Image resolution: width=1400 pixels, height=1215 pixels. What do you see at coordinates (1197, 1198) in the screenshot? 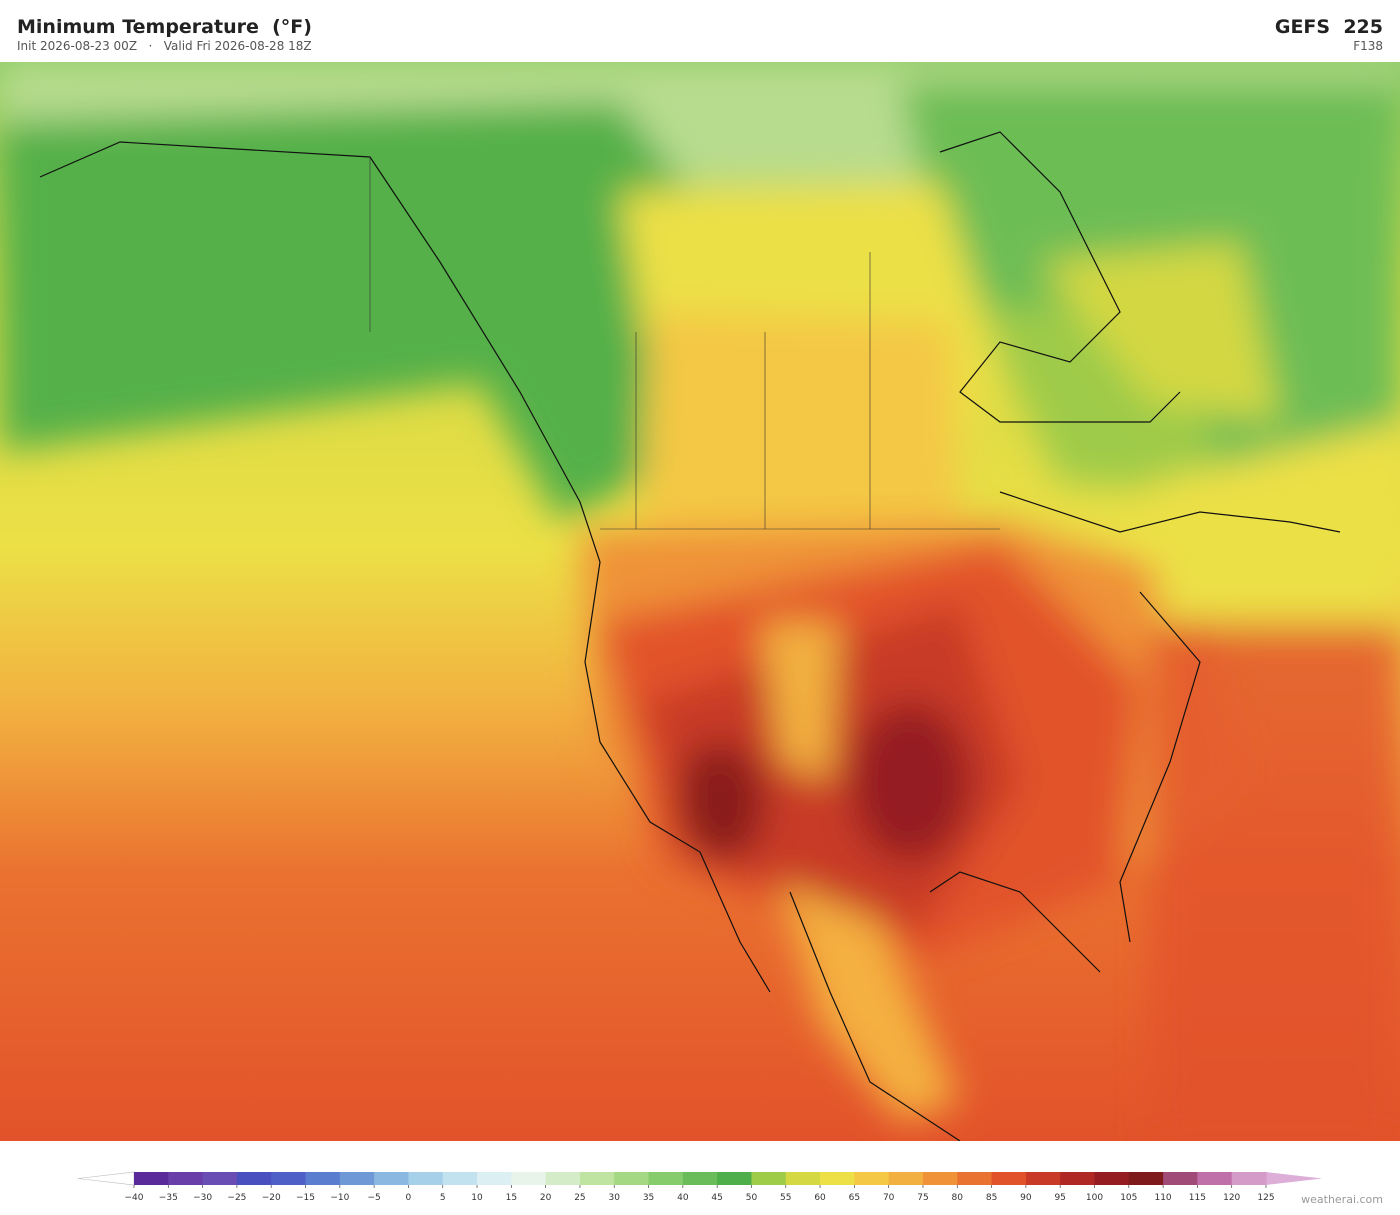
I see `tick-label: 115` at bounding box center [1197, 1198].